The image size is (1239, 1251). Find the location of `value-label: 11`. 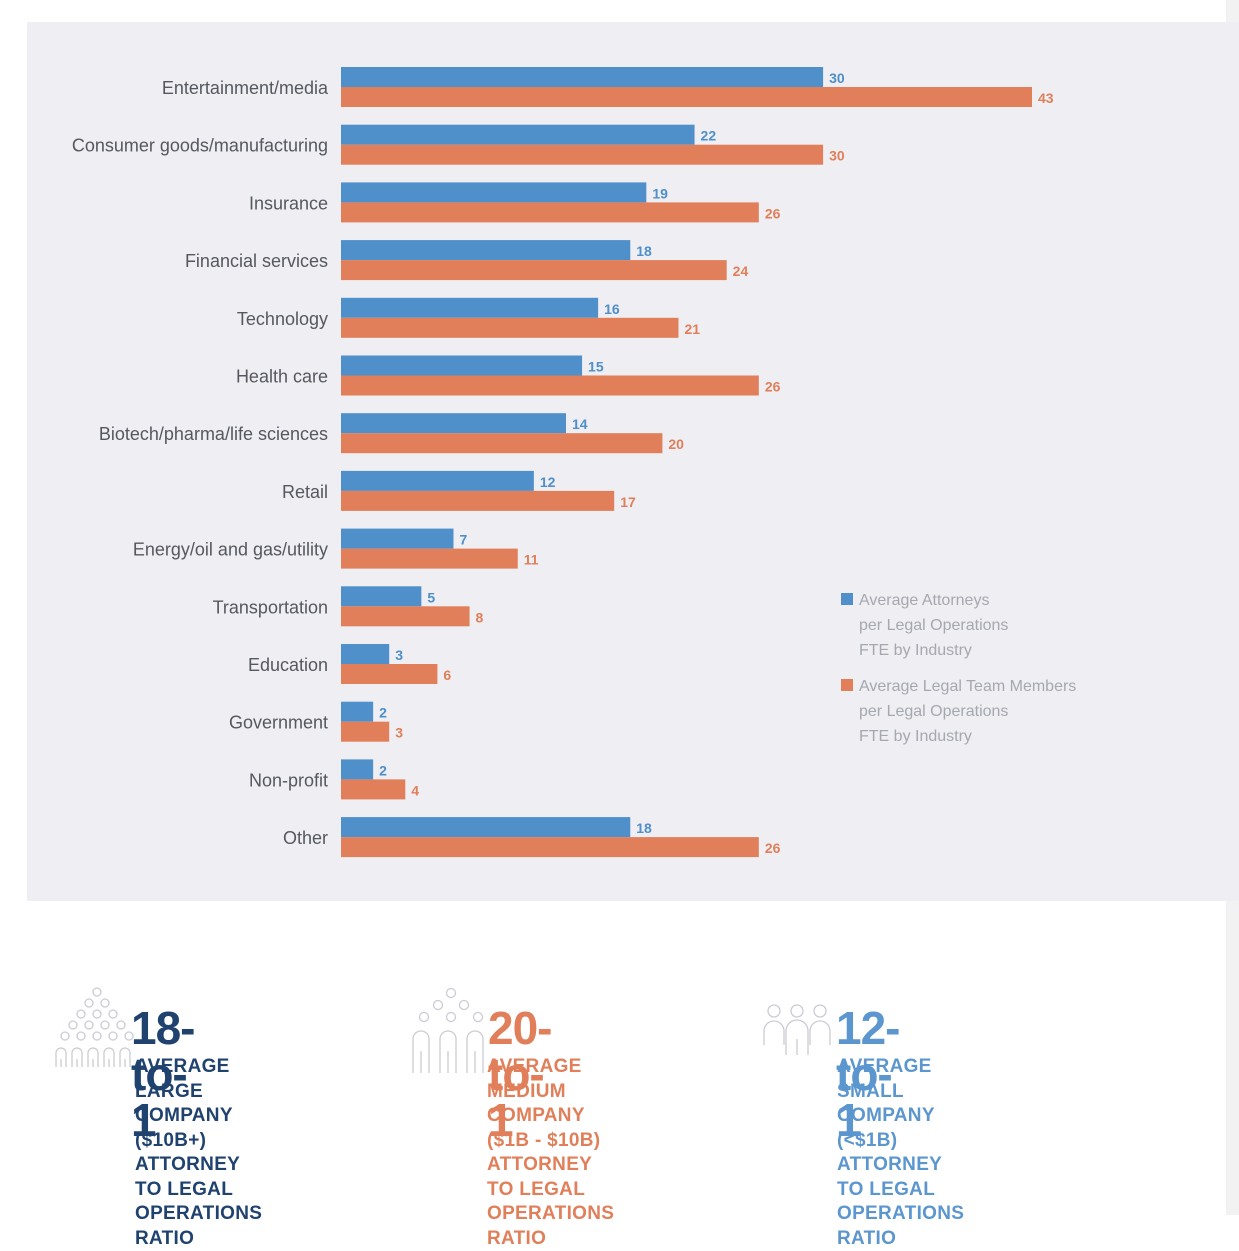

value-label: 11 is located at coordinates (531, 560).